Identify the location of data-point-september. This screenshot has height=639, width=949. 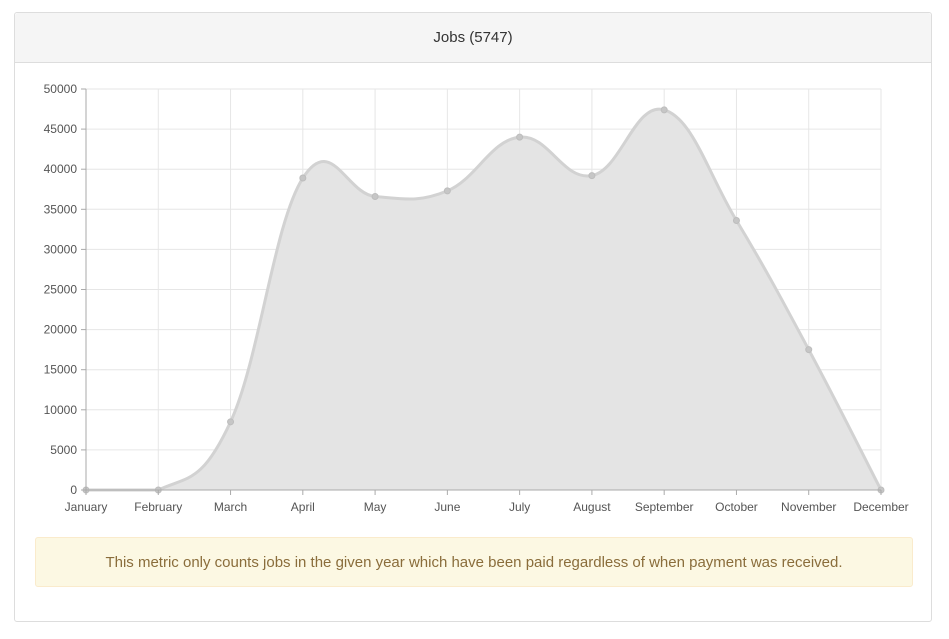
(664, 110).